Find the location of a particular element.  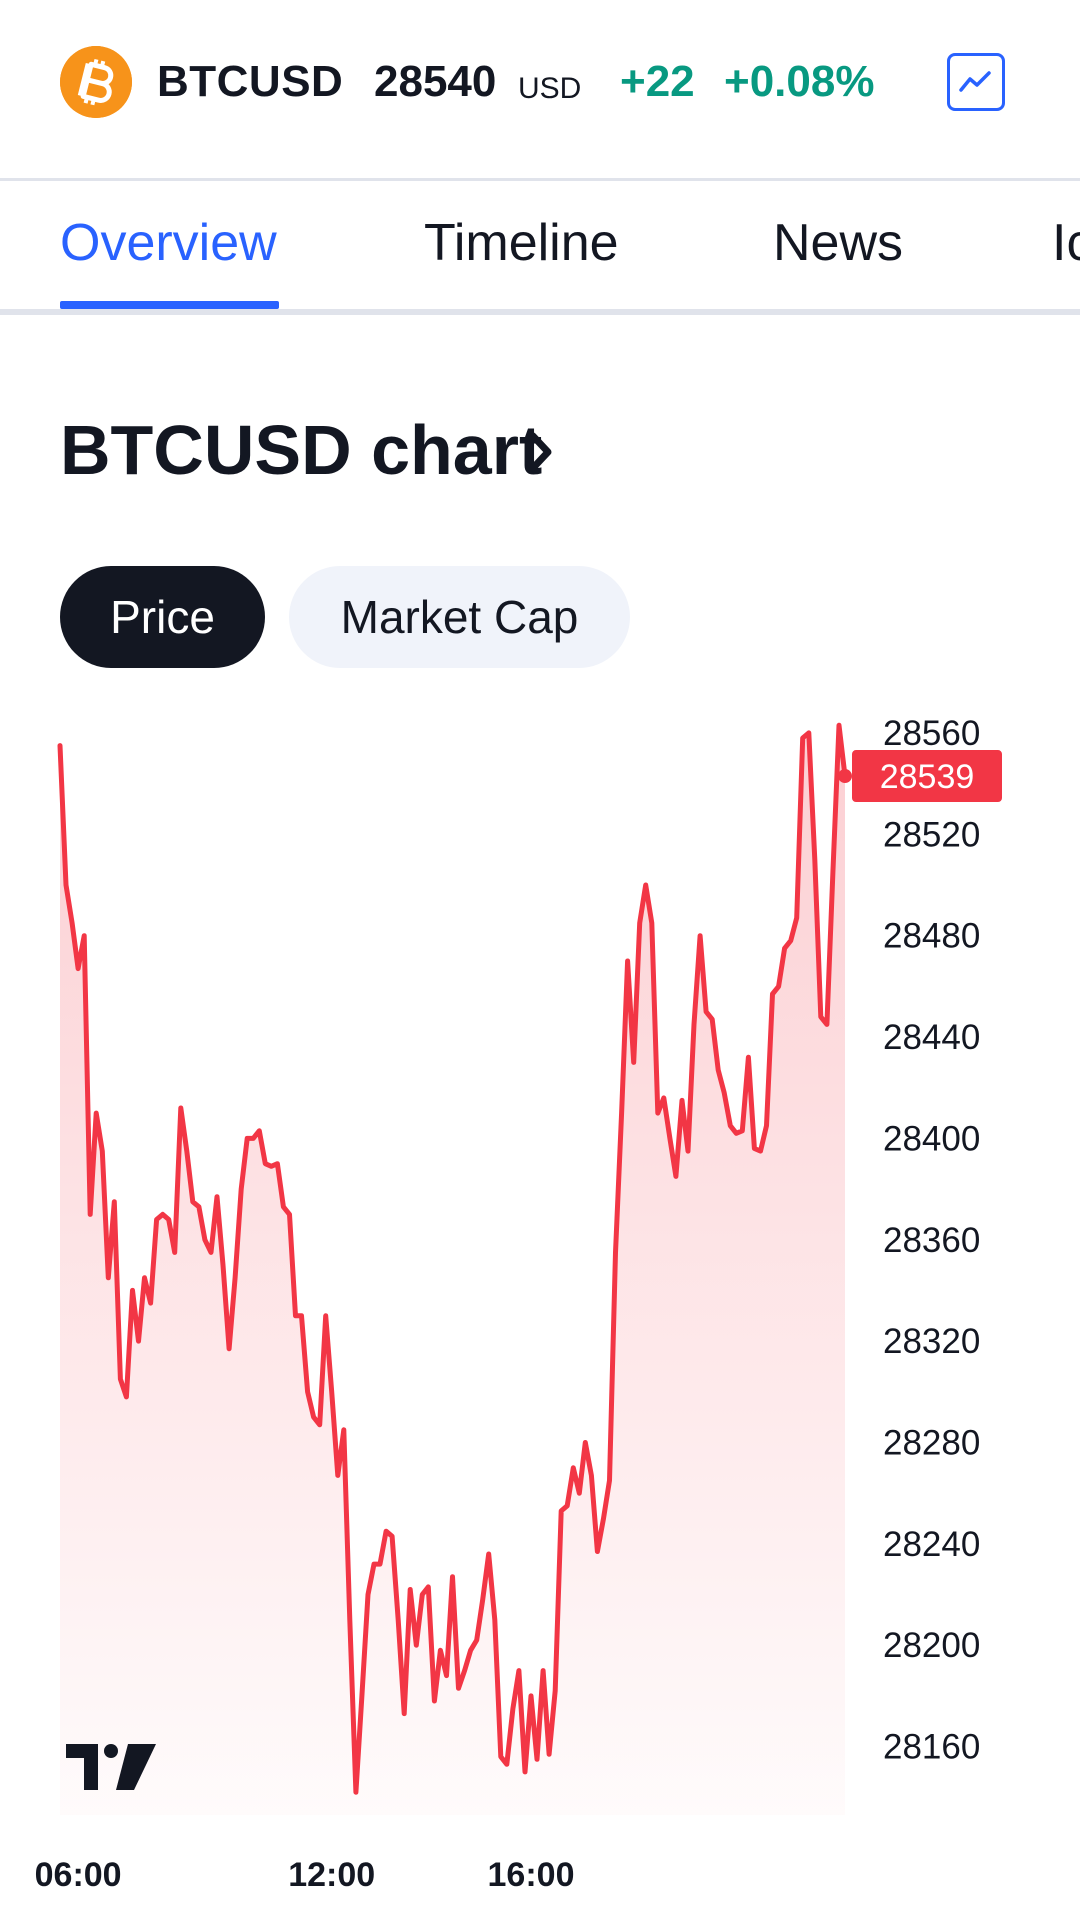

y-axis-tick-label: 28280 is located at coordinates (931, 1442).